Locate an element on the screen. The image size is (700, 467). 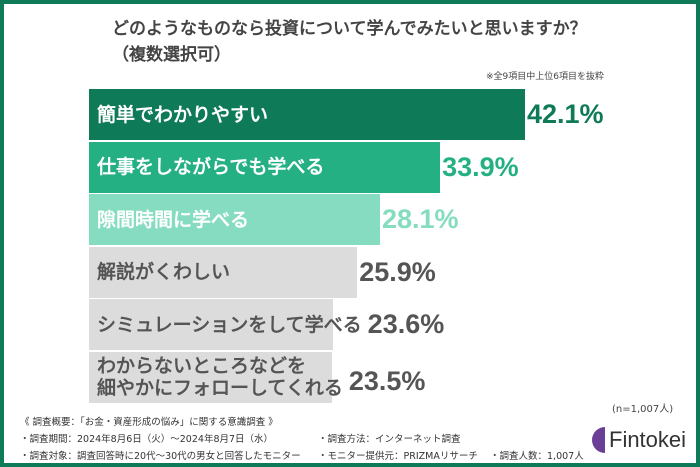
bar-area: 簡単でわかりやすい is located at coordinates (307, 114).